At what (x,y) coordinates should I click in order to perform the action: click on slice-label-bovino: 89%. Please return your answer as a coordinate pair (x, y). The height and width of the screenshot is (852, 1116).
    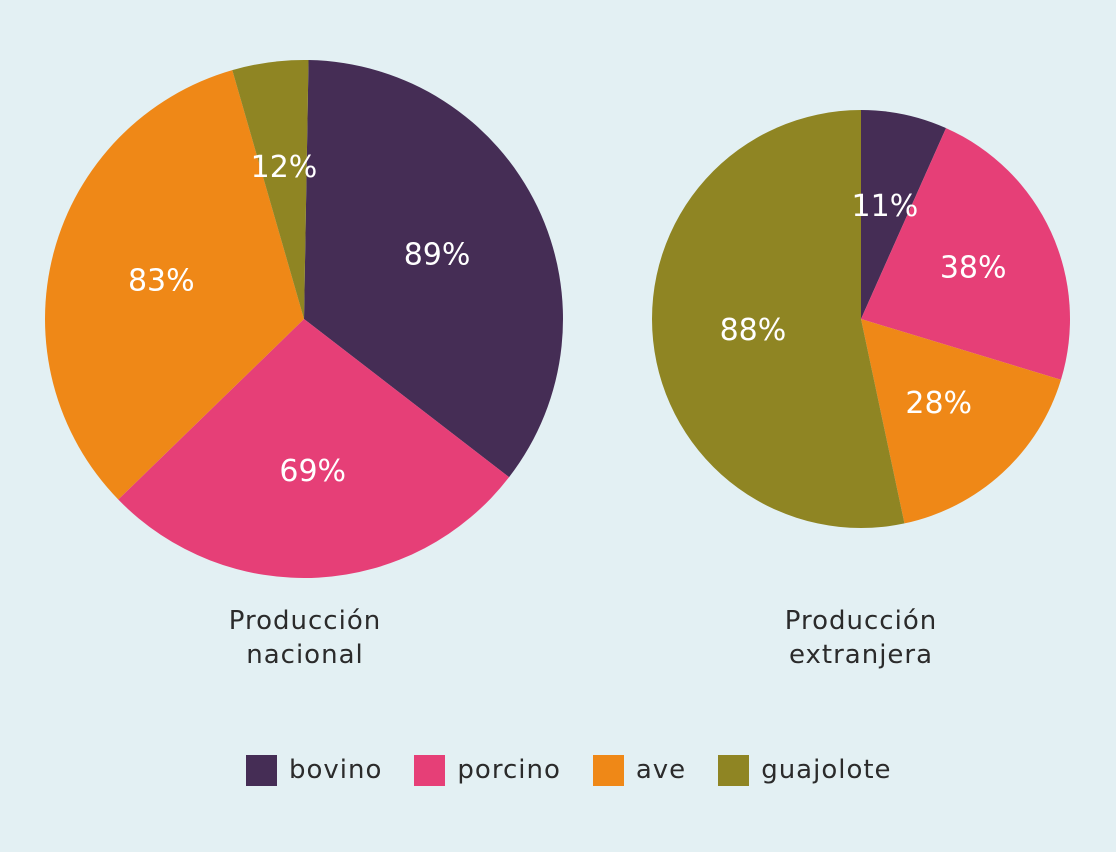
    Looking at the image, I should click on (437, 255).